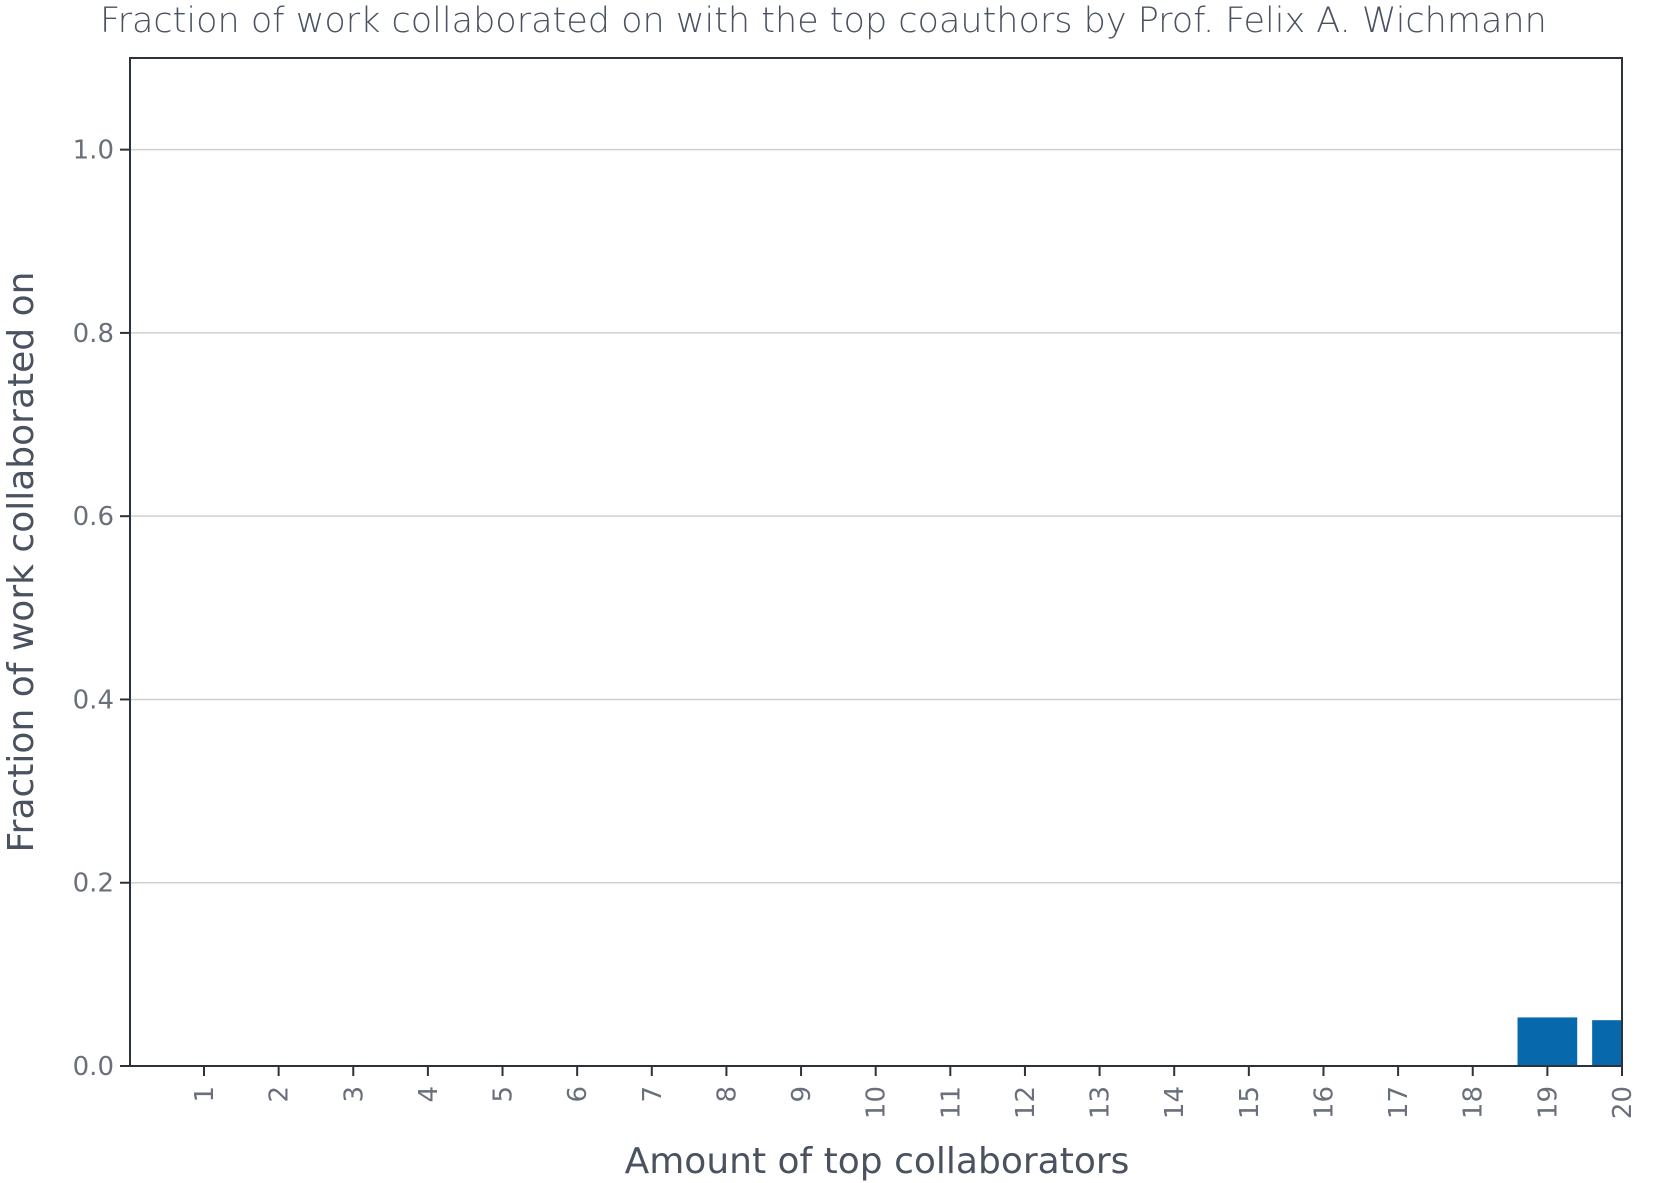 The width and height of the screenshot is (1655, 1183). What do you see at coordinates (802, 1094) in the screenshot?
I see `x-tick-label: 9` at bounding box center [802, 1094].